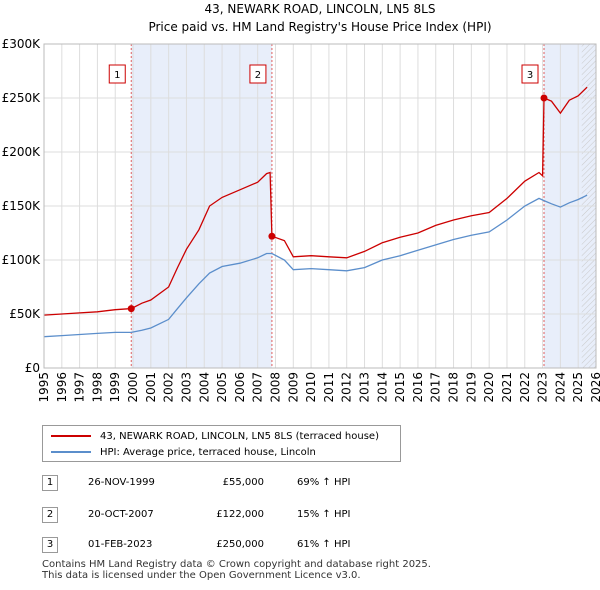 The width and height of the screenshot is (600, 590). What do you see at coordinates (222, 387) in the screenshot?
I see `x-tick-label: 2005` at bounding box center [222, 387].